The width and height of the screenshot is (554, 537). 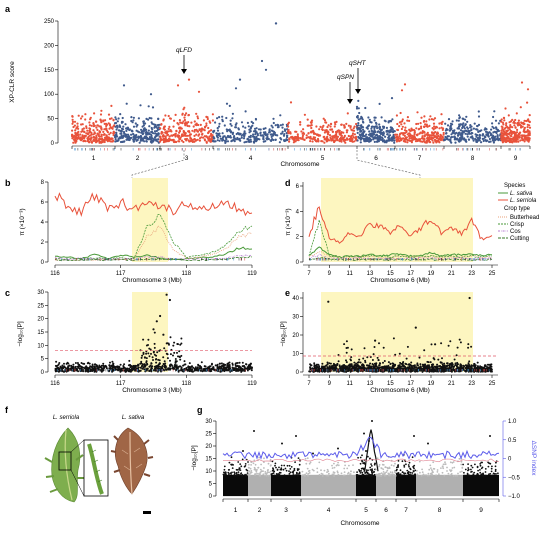 What do you see at coordinates (492, 384) in the screenshot?
I see `panel-e-xtick-label: 25` at bounding box center [492, 384].